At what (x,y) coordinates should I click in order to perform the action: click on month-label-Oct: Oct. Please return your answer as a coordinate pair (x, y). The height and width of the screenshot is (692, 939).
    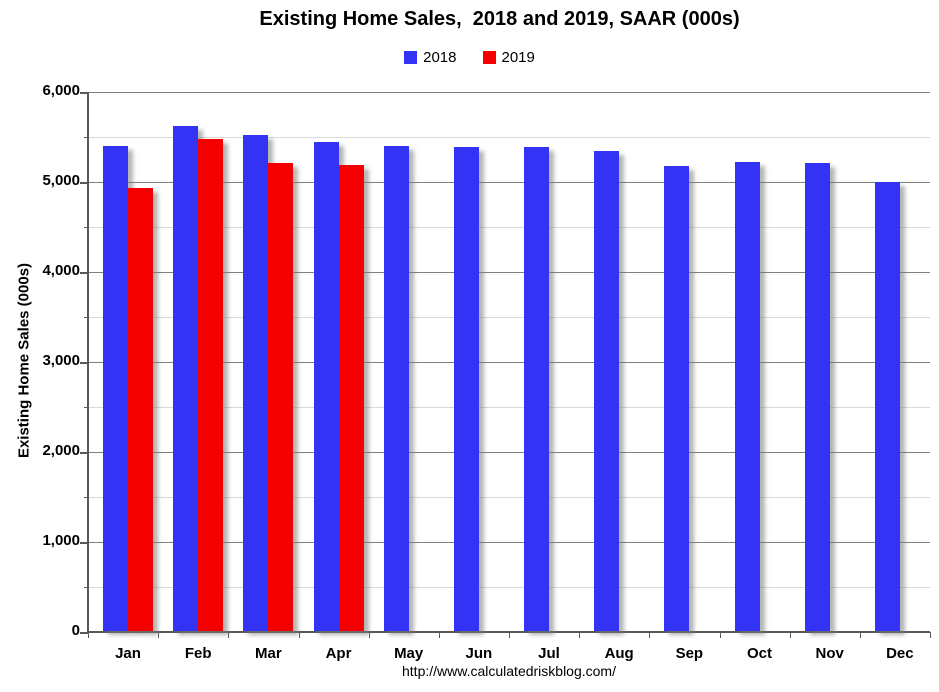
    Looking at the image, I should click on (759, 653).